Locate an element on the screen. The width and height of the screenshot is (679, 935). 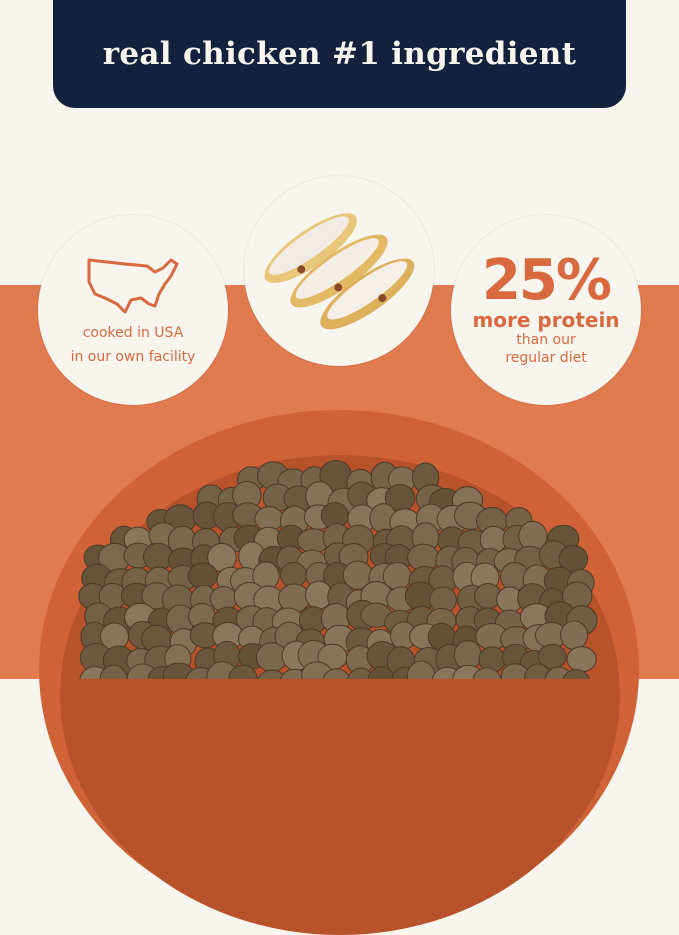
usa-text-line2: in our own facility is located at coordinates (133, 357).